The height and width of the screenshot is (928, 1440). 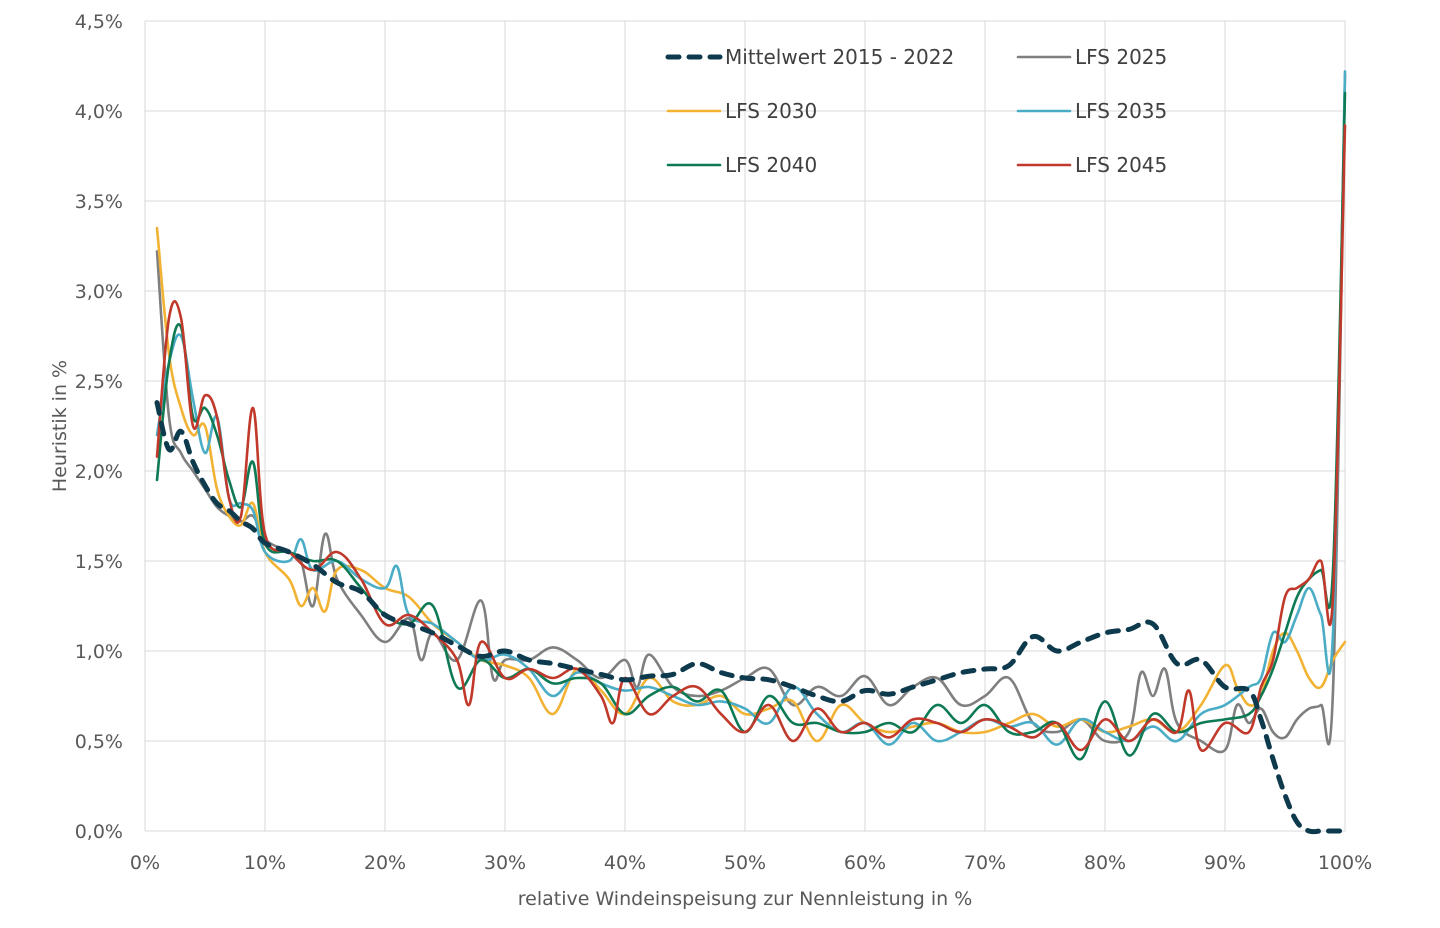 What do you see at coordinates (99, 292) in the screenshot?
I see `y-tick-label: 3,0%` at bounding box center [99, 292].